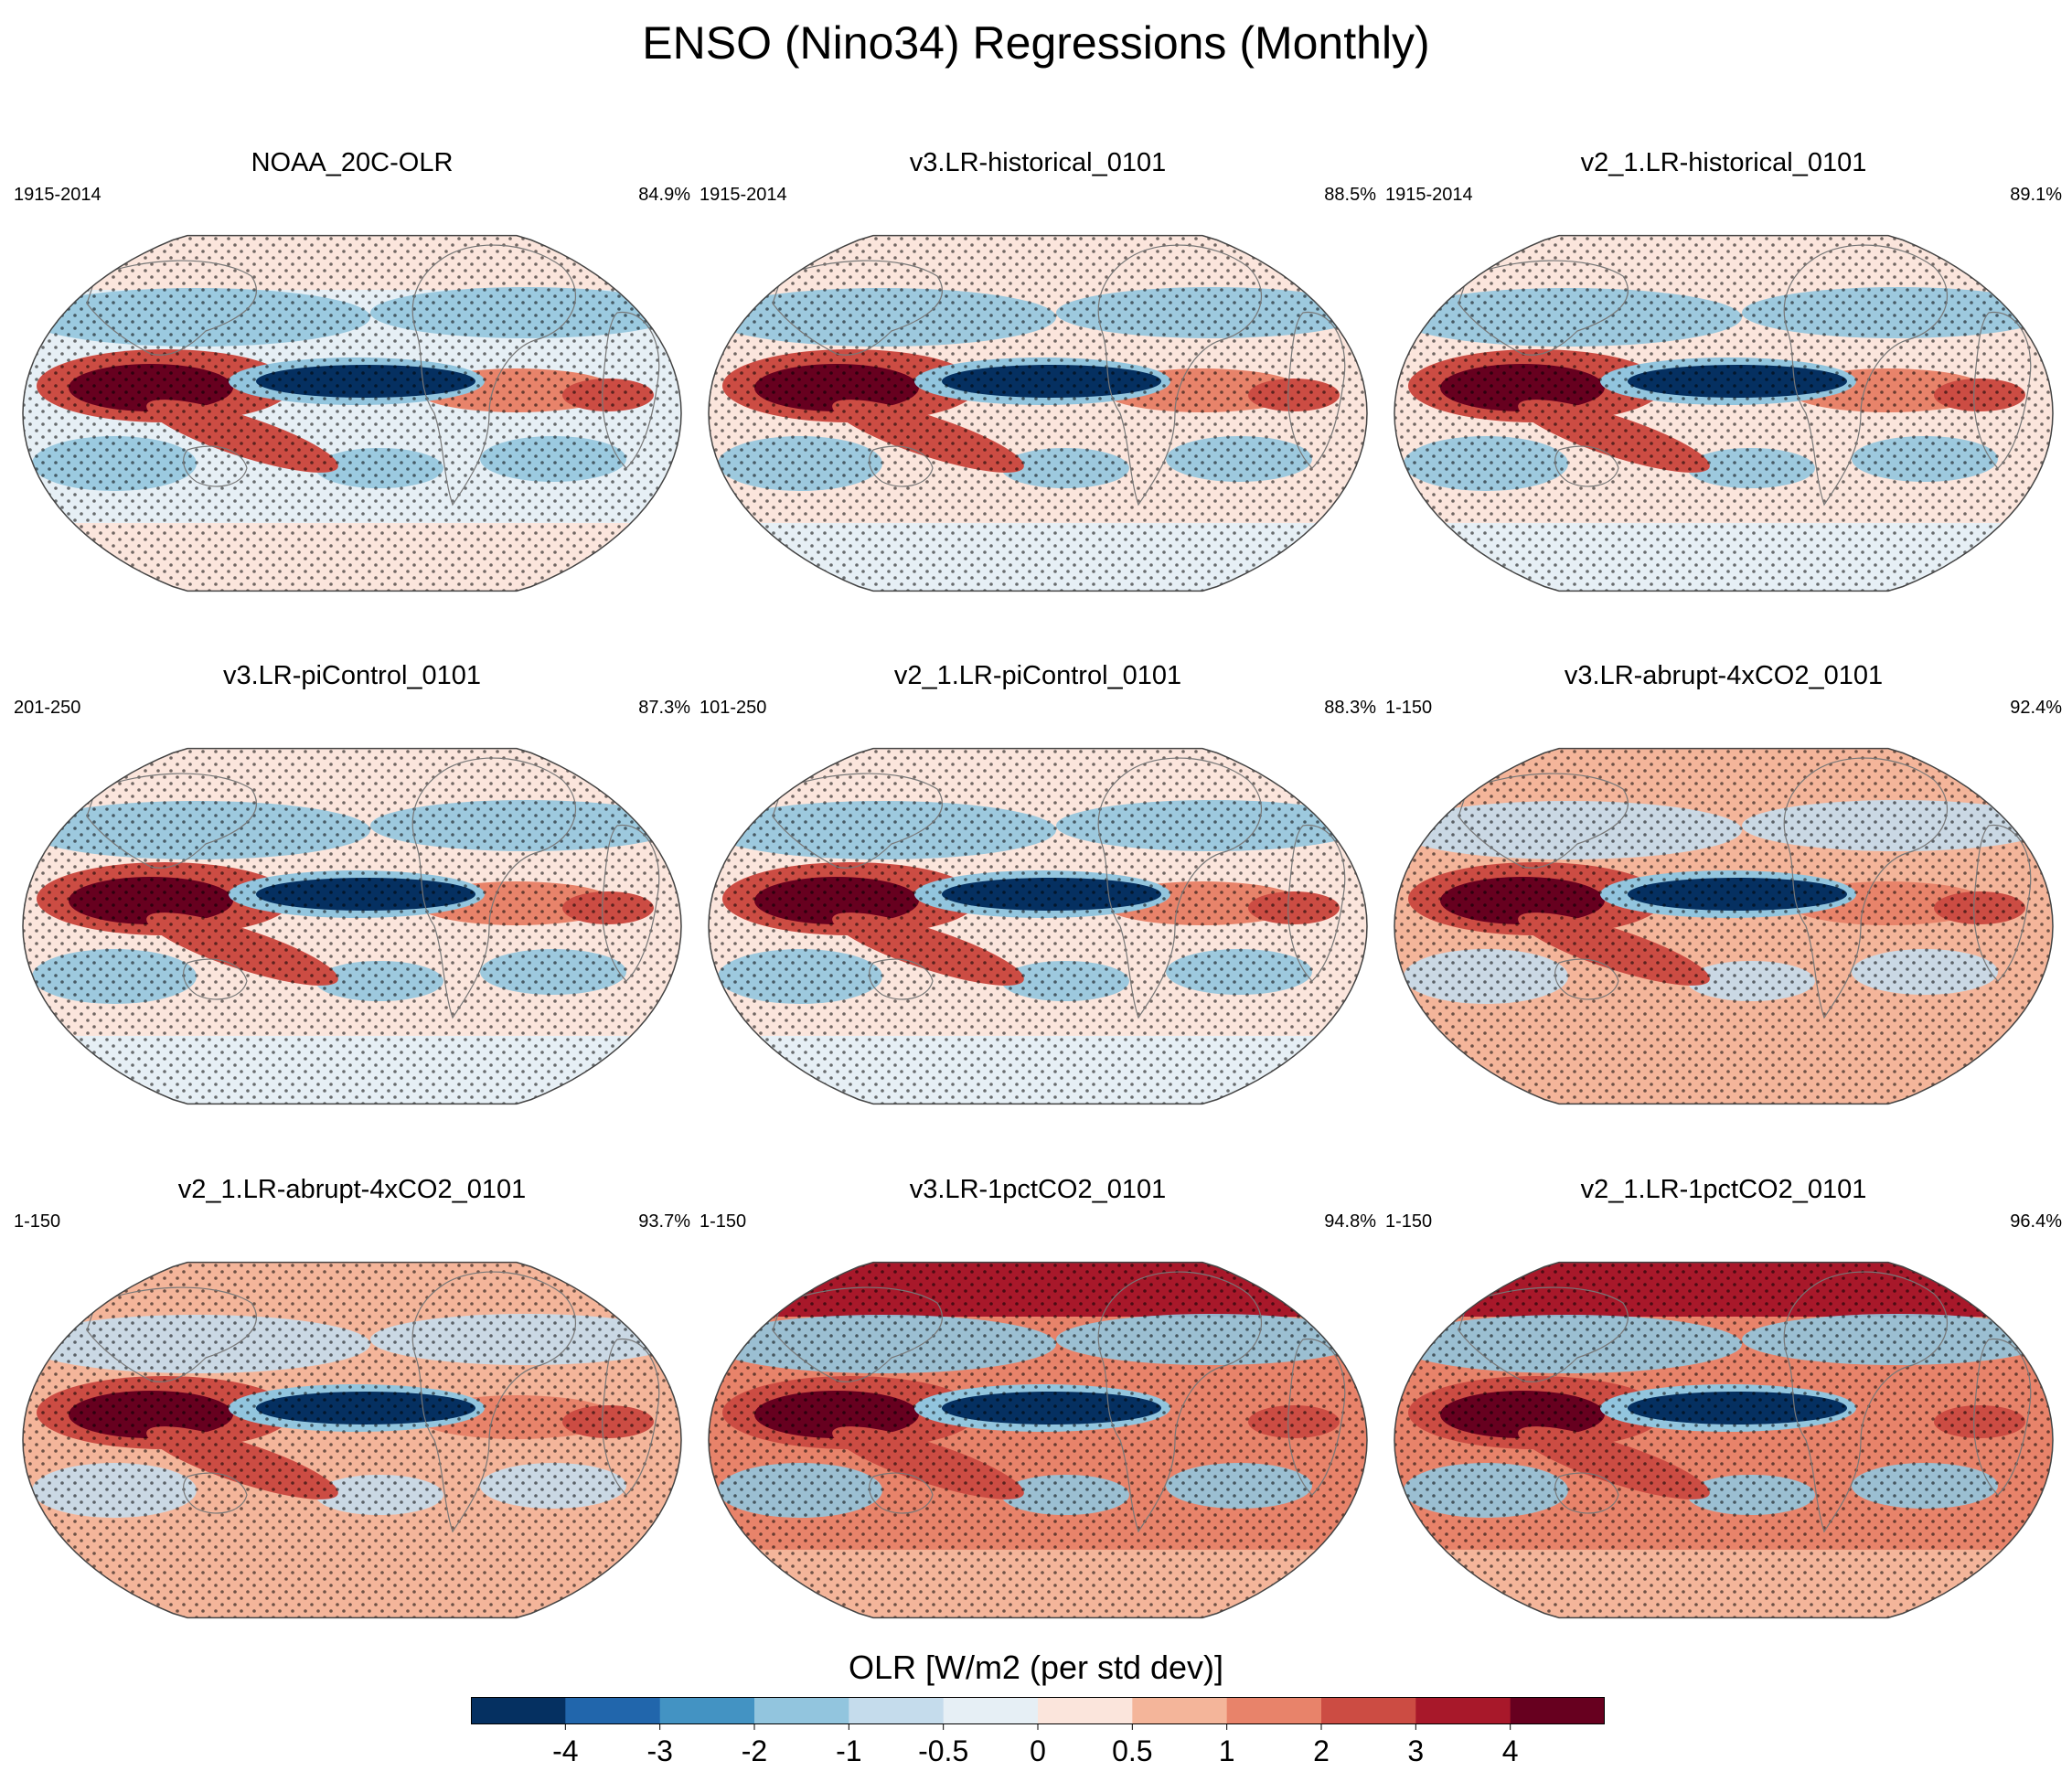 The height and width of the screenshot is (1782, 2072). Describe the element at coordinates (1132, 1750) in the screenshot. I see `colorbar-tick-label: 0.5` at that location.